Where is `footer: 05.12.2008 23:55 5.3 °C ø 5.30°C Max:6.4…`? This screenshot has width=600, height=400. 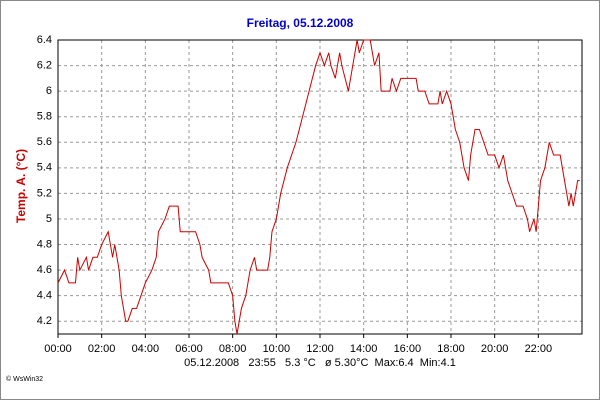 footer: 05.12.2008 23:55 5.3 °C ø 5.30°C Max:6.4… is located at coordinates (320, 363).